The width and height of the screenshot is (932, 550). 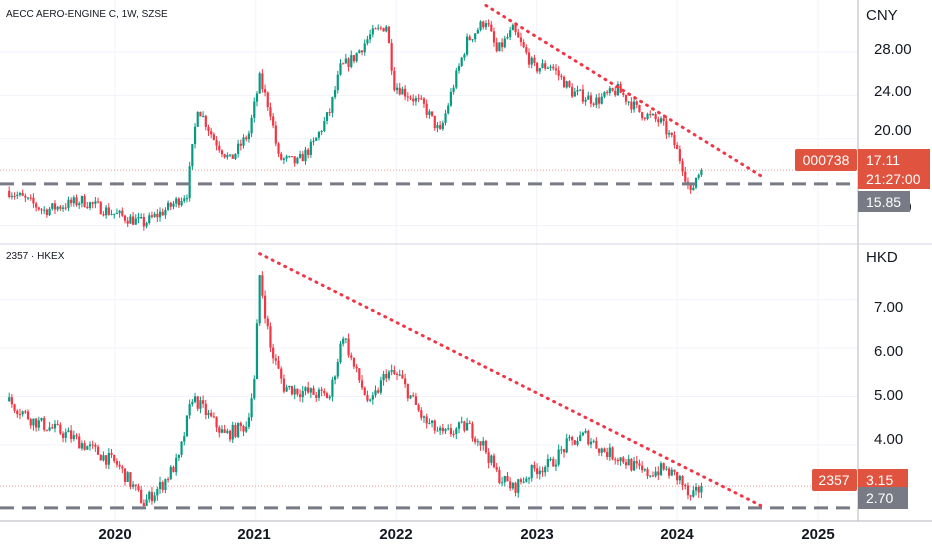 What do you see at coordinates (888, 395) in the screenshot?
I see `bottom-y-tick-1: 5.00` at bounding box center [888, 395].